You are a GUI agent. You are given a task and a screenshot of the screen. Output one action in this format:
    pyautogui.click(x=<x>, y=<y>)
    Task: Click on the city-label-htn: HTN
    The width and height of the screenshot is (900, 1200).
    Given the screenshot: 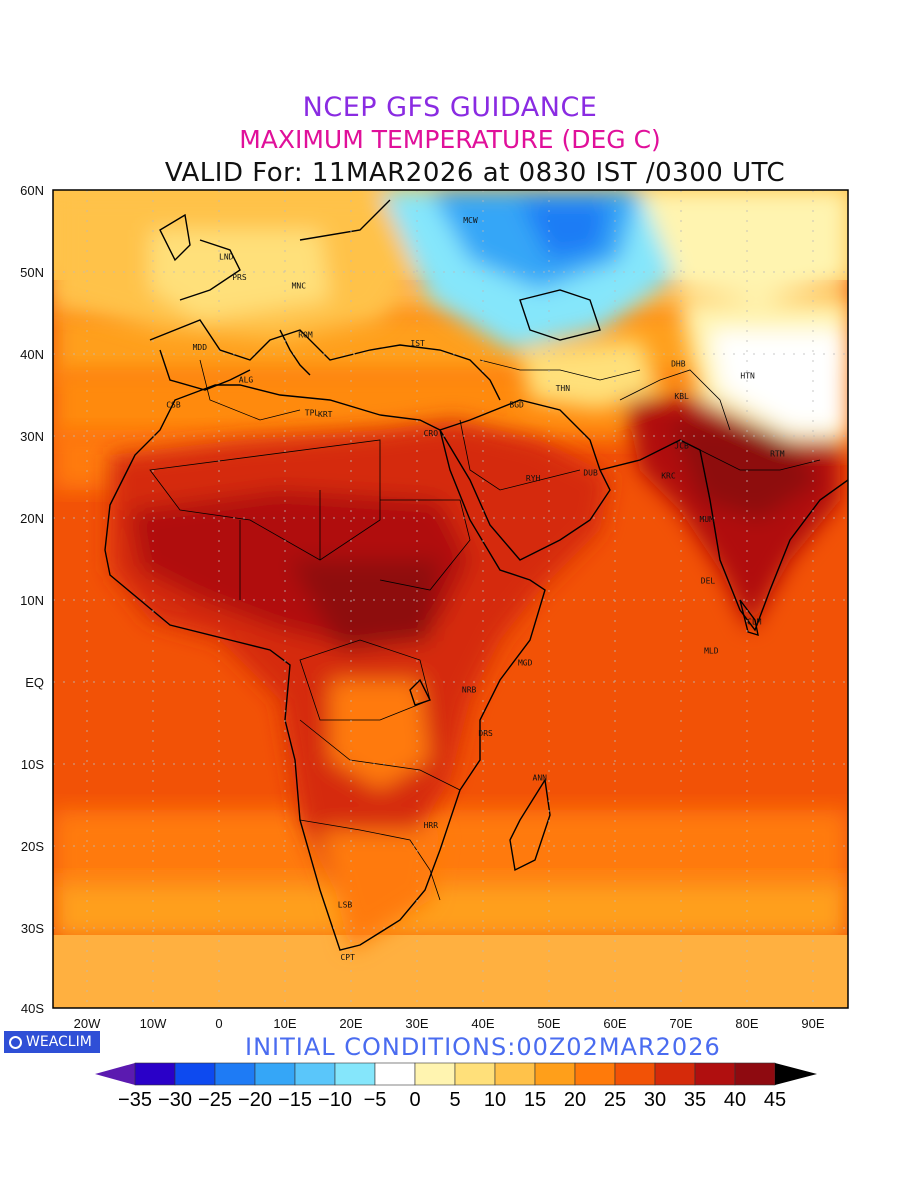 What is the action you would take?
    pyautogui.click(x=747, y=376)
    